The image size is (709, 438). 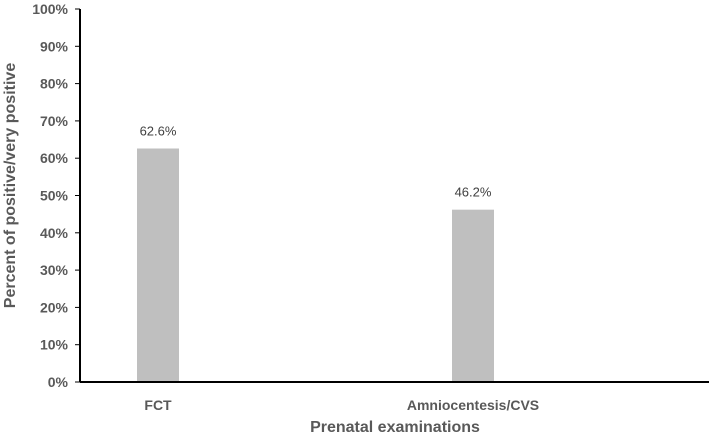 I want to click on y-tick-label: 80%, so click(x=54, y=84).